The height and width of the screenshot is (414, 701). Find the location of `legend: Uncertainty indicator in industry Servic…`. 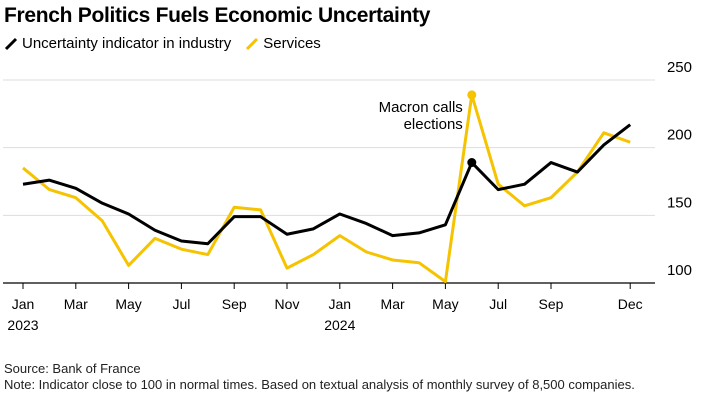

legend: Uncertainty indicator in industry Servic… is located at coordinates (162, 43).